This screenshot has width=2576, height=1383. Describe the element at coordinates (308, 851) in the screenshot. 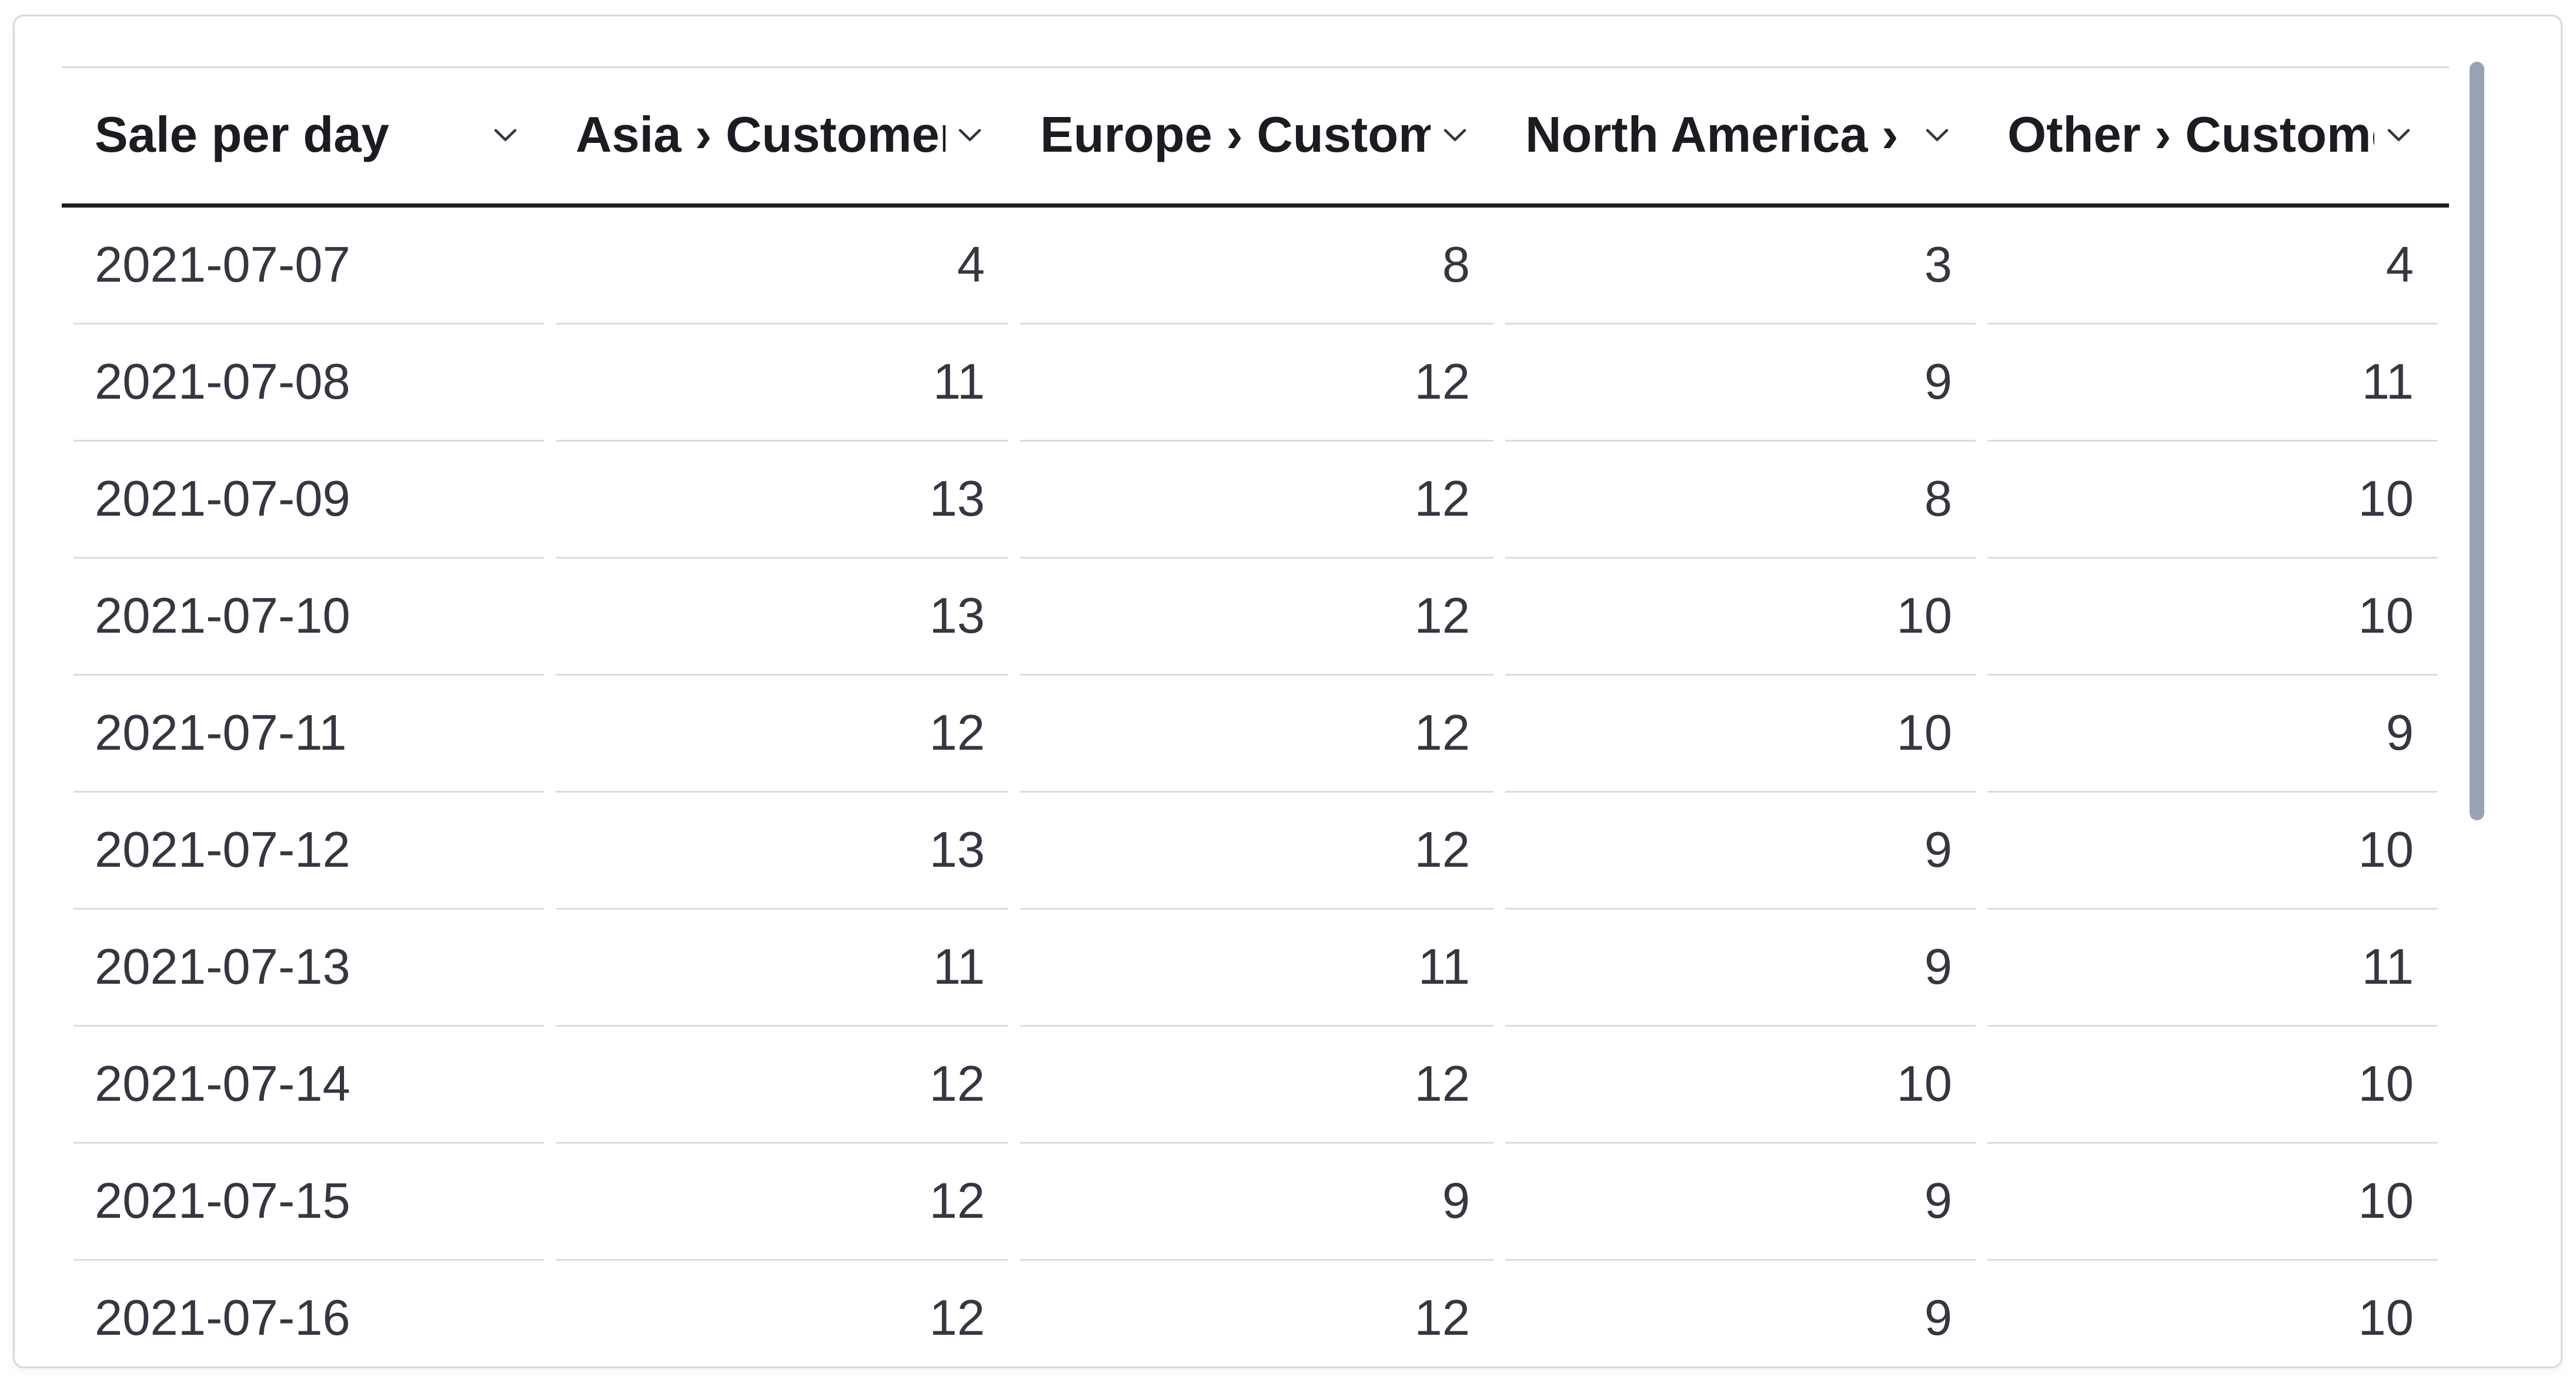

I see `date-cell: 2021-07-12` at that location.